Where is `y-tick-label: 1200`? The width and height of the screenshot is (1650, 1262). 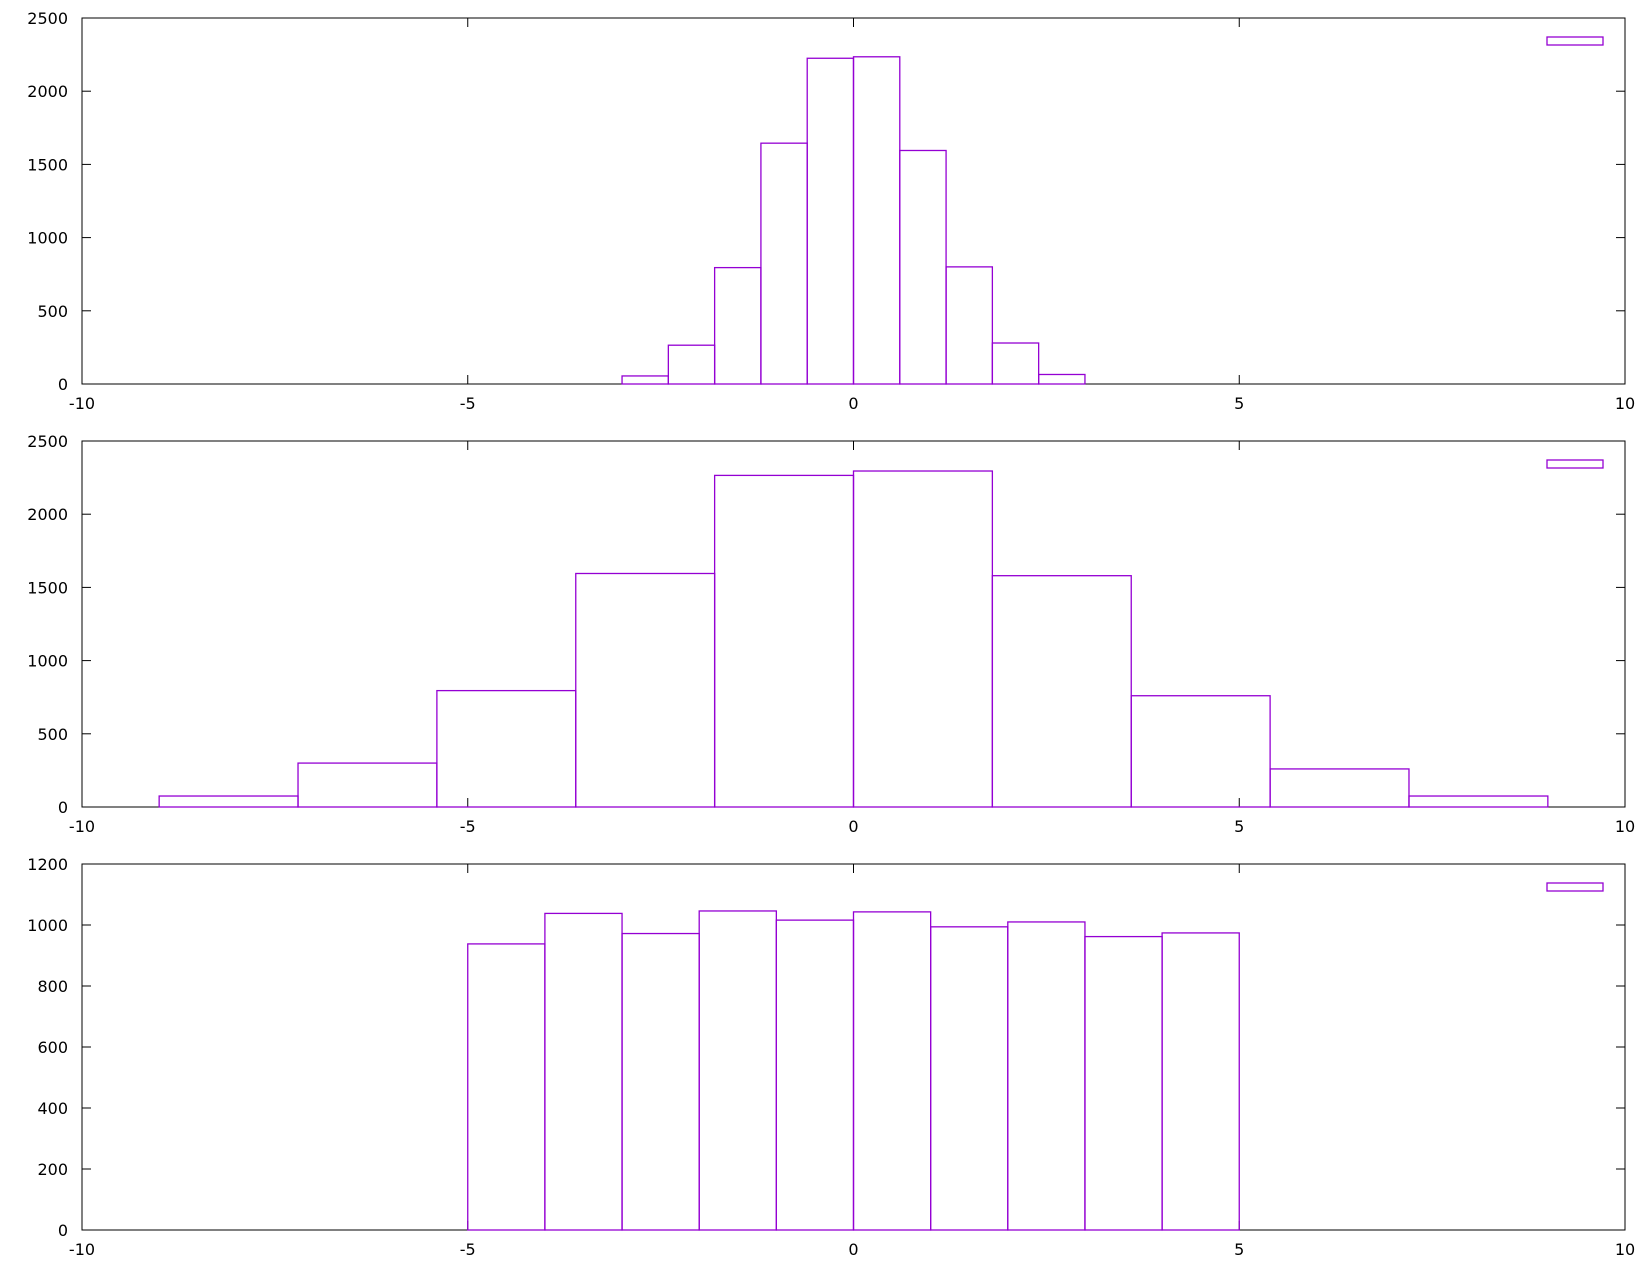
y-tick-label: 1200 is located at coordinates (47, 864).